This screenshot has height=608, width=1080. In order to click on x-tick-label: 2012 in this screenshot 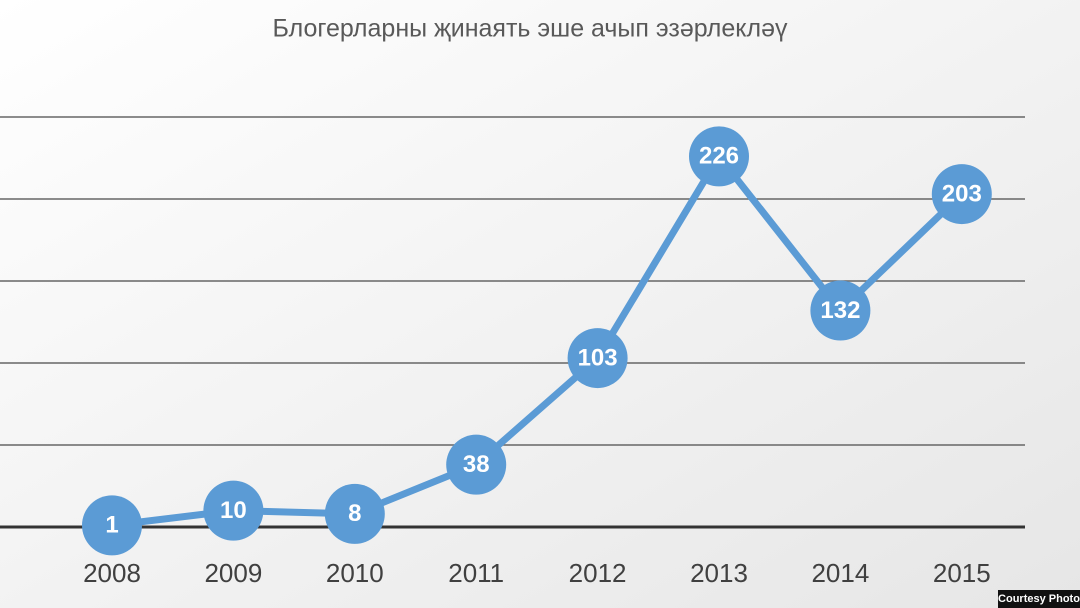, I will do `click(598, 573)`.